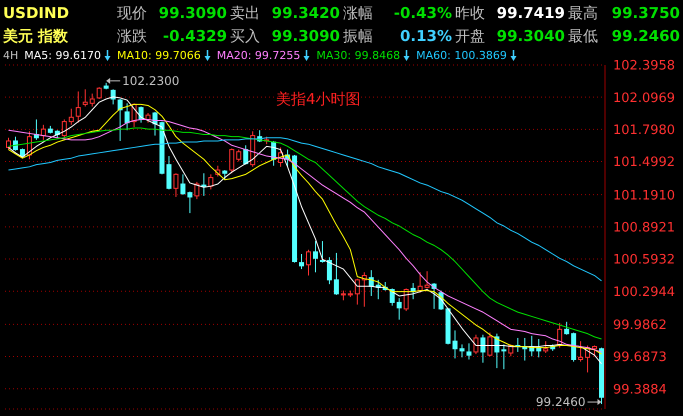 The height and width of the screenshot is (416, 683). Describe the element at coordinates (62, 55) in the screenshot. I see `text: MA5: 99.6170` at that location.